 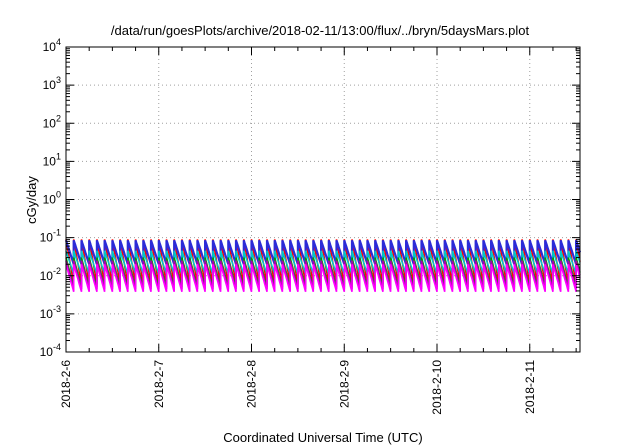 What do you see at coordinates (437, 387) in the screenshot?
I see `x-tick-label: 2018-2-10` at bounding box center [437, 387].